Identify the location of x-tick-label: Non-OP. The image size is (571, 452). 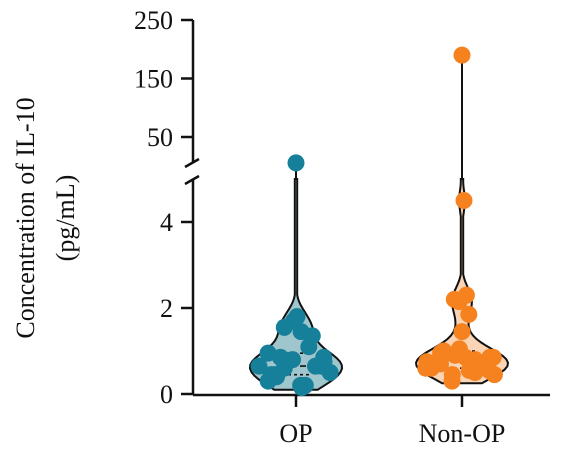
(462, 433).